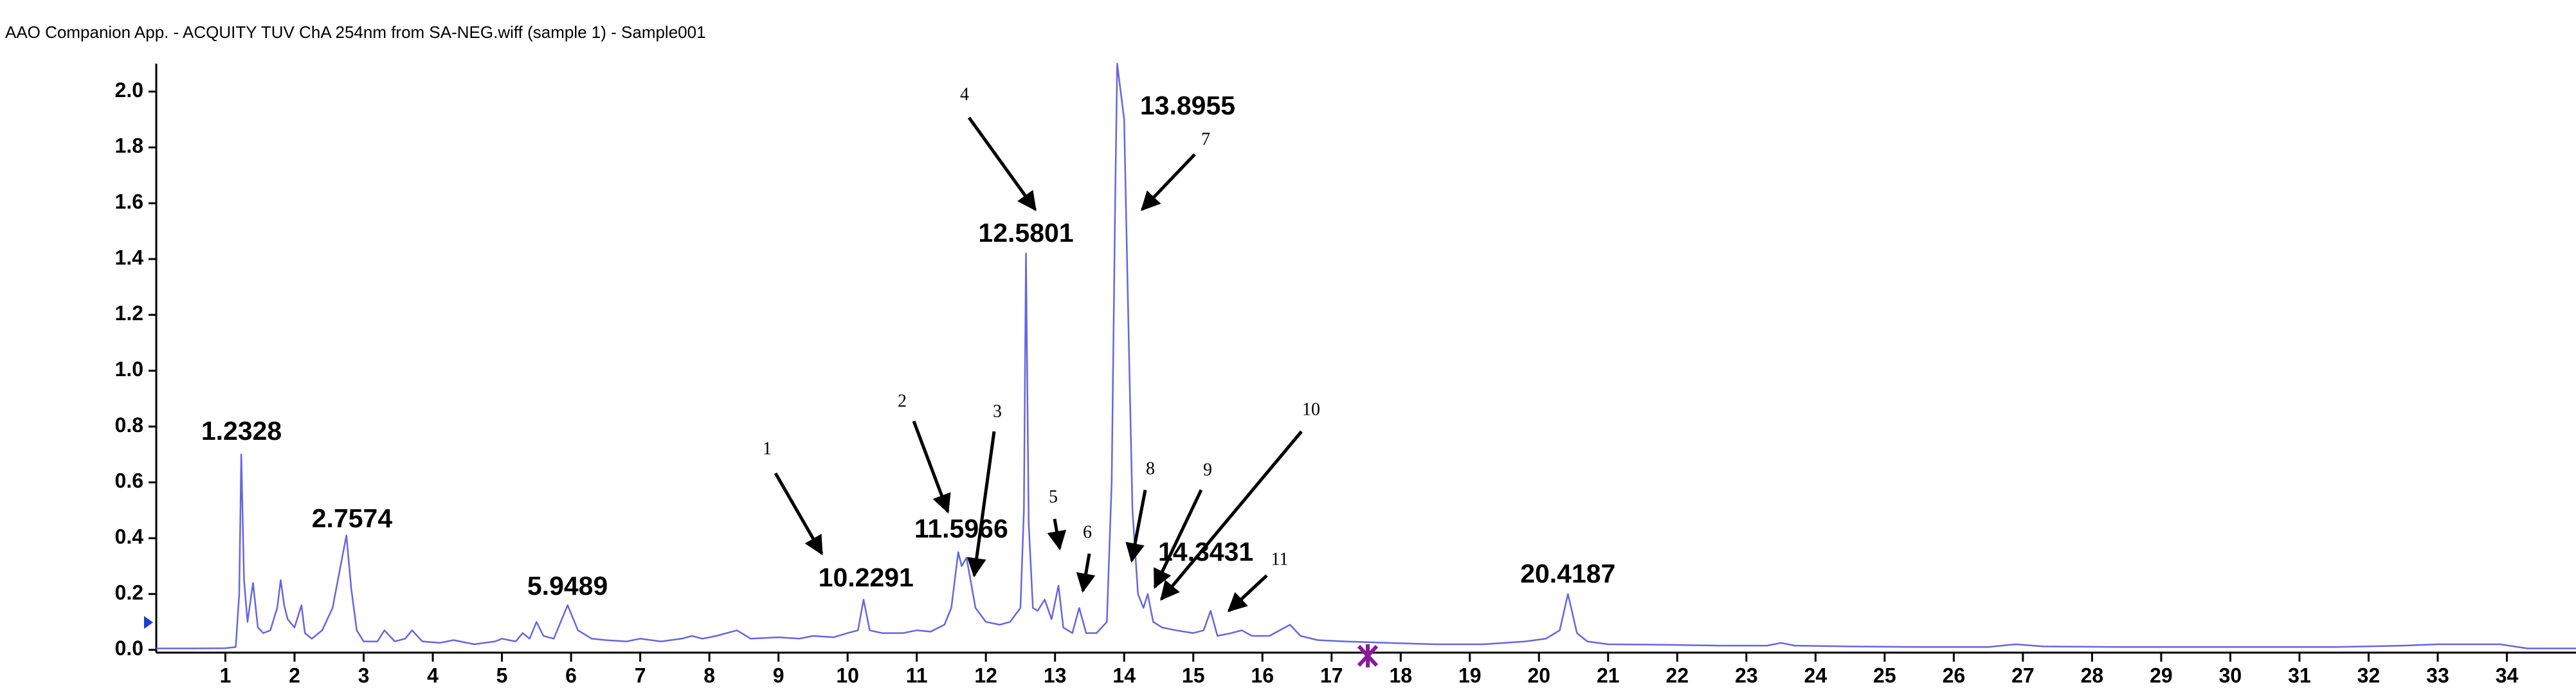  What do you see at coordinates (294, 676) in the screenshot?
I see `x-tick-label: 2` at bounding box center [294, 676].